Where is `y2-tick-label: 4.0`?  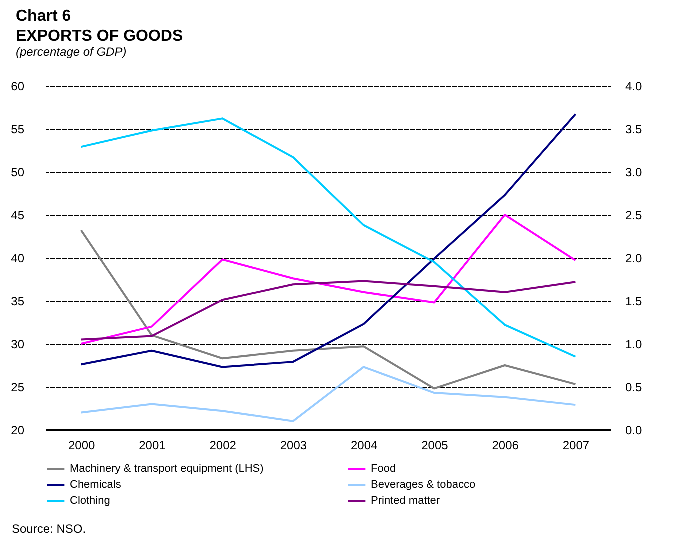
y2-tick-label: 4.0 is located at coordinates (634, 87).